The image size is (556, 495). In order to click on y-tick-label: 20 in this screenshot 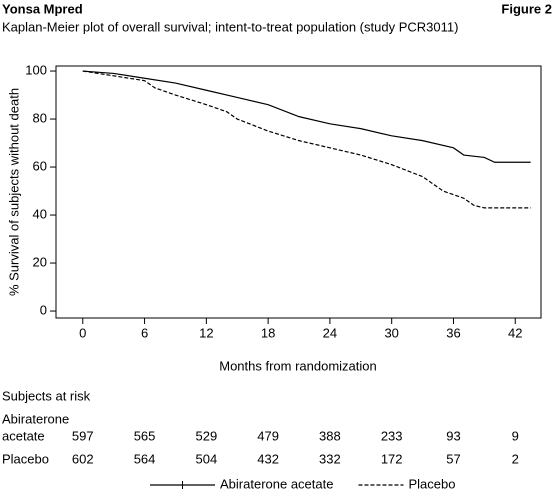, I will do `click(40, 261)`.